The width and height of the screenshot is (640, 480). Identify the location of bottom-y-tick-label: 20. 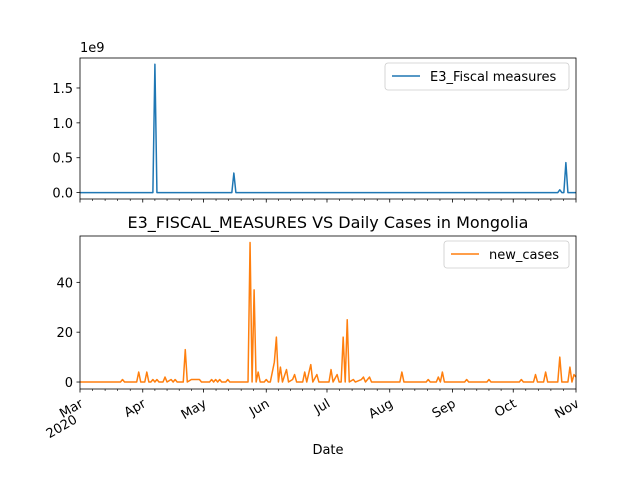
(64, 333).